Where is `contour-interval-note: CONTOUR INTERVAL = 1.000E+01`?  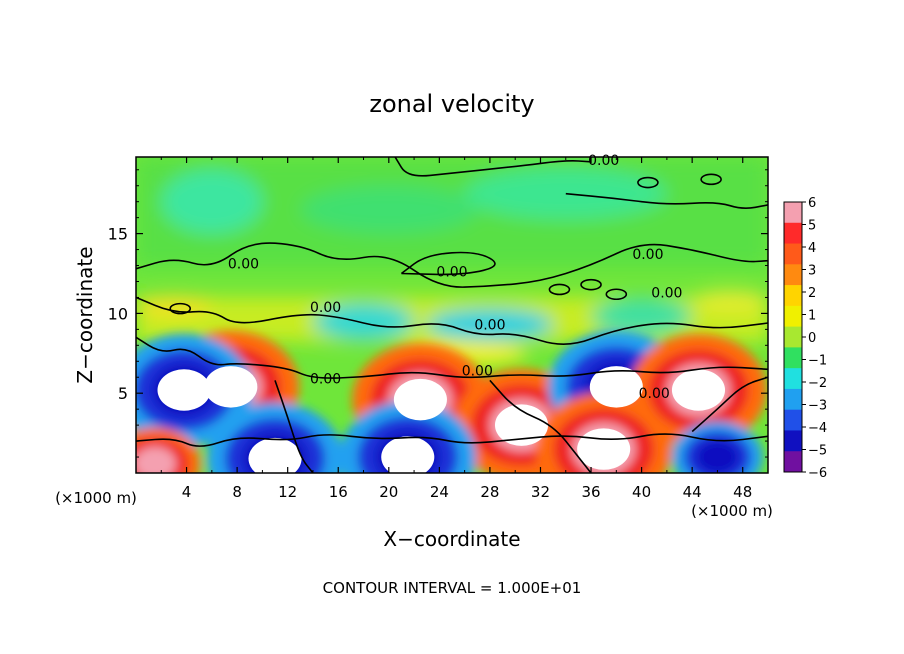 contour-interval-note: CONTOUR INTERVAL = 1.000E+01 is located at coordinates (452, 588).